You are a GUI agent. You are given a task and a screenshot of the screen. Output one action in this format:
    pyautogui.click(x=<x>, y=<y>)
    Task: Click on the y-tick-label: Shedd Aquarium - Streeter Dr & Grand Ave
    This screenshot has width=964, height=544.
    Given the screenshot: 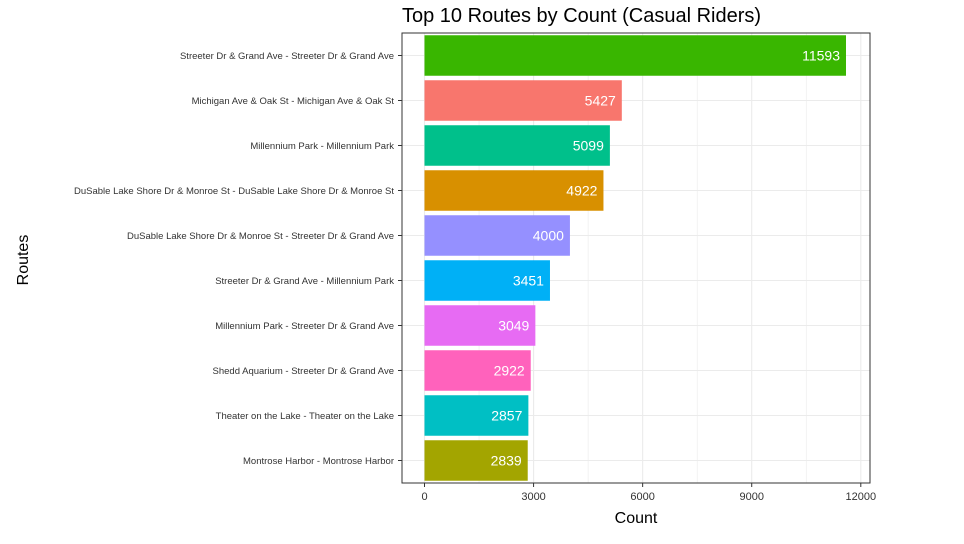 What is the action you would take?
    pyautogui.click(x=303, y=371)
    